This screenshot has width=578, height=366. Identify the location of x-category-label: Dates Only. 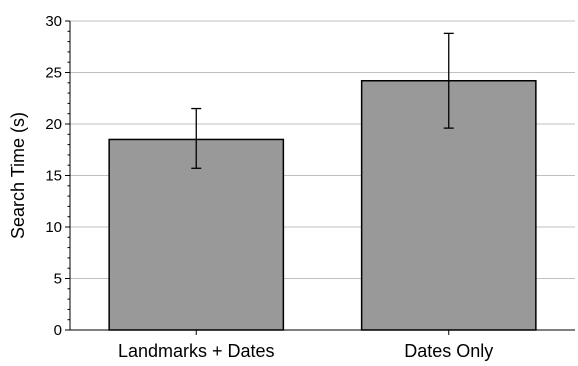
(448, 351).